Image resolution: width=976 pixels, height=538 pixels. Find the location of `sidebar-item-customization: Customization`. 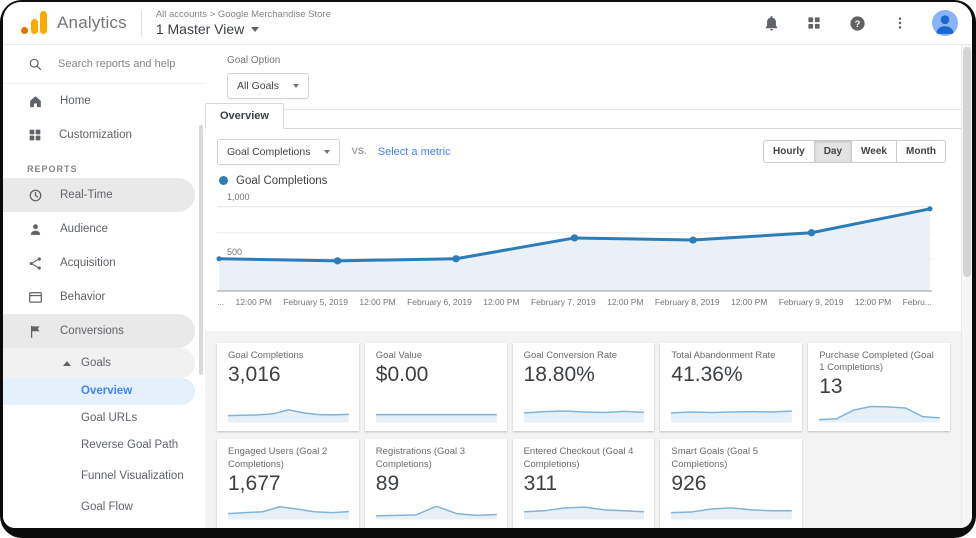

sidebar-item-customization: Customization is located at coordinates (104, 135).